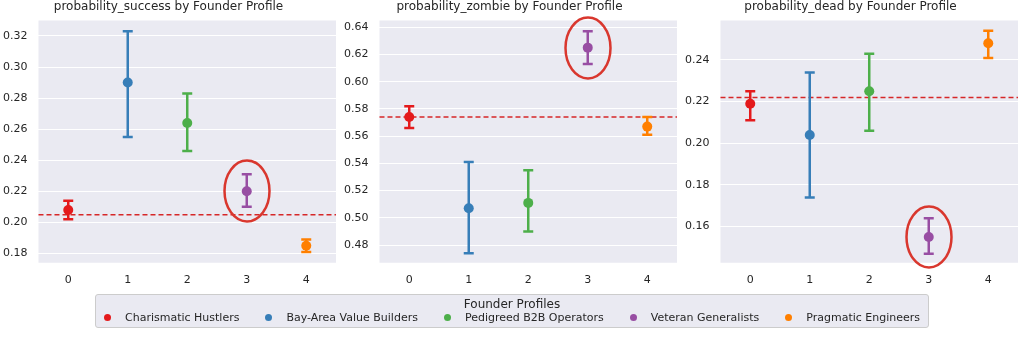  I want to click on chart-title: probability_dead by Founder Profile, so click(850, 7).